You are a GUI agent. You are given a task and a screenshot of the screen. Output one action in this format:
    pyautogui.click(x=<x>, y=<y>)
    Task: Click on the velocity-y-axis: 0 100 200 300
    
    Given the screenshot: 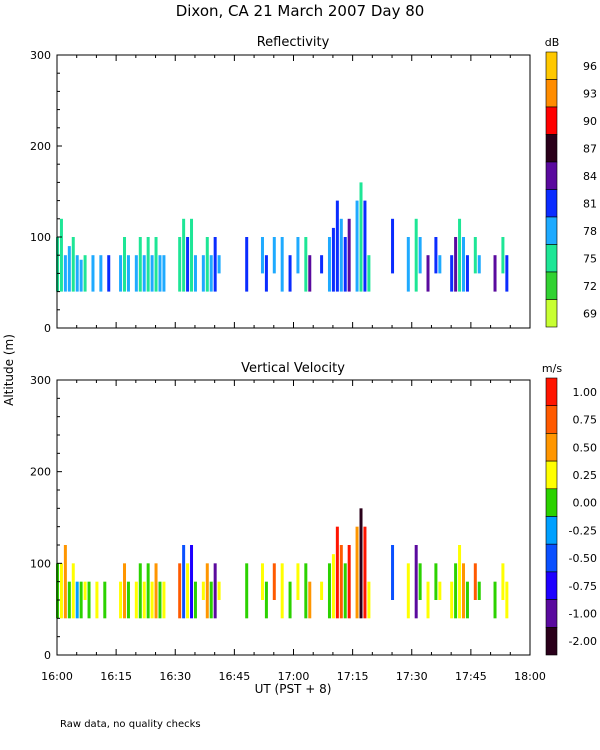 What is the action you would take?
    pyautogui.click(x=46, y=518)
    